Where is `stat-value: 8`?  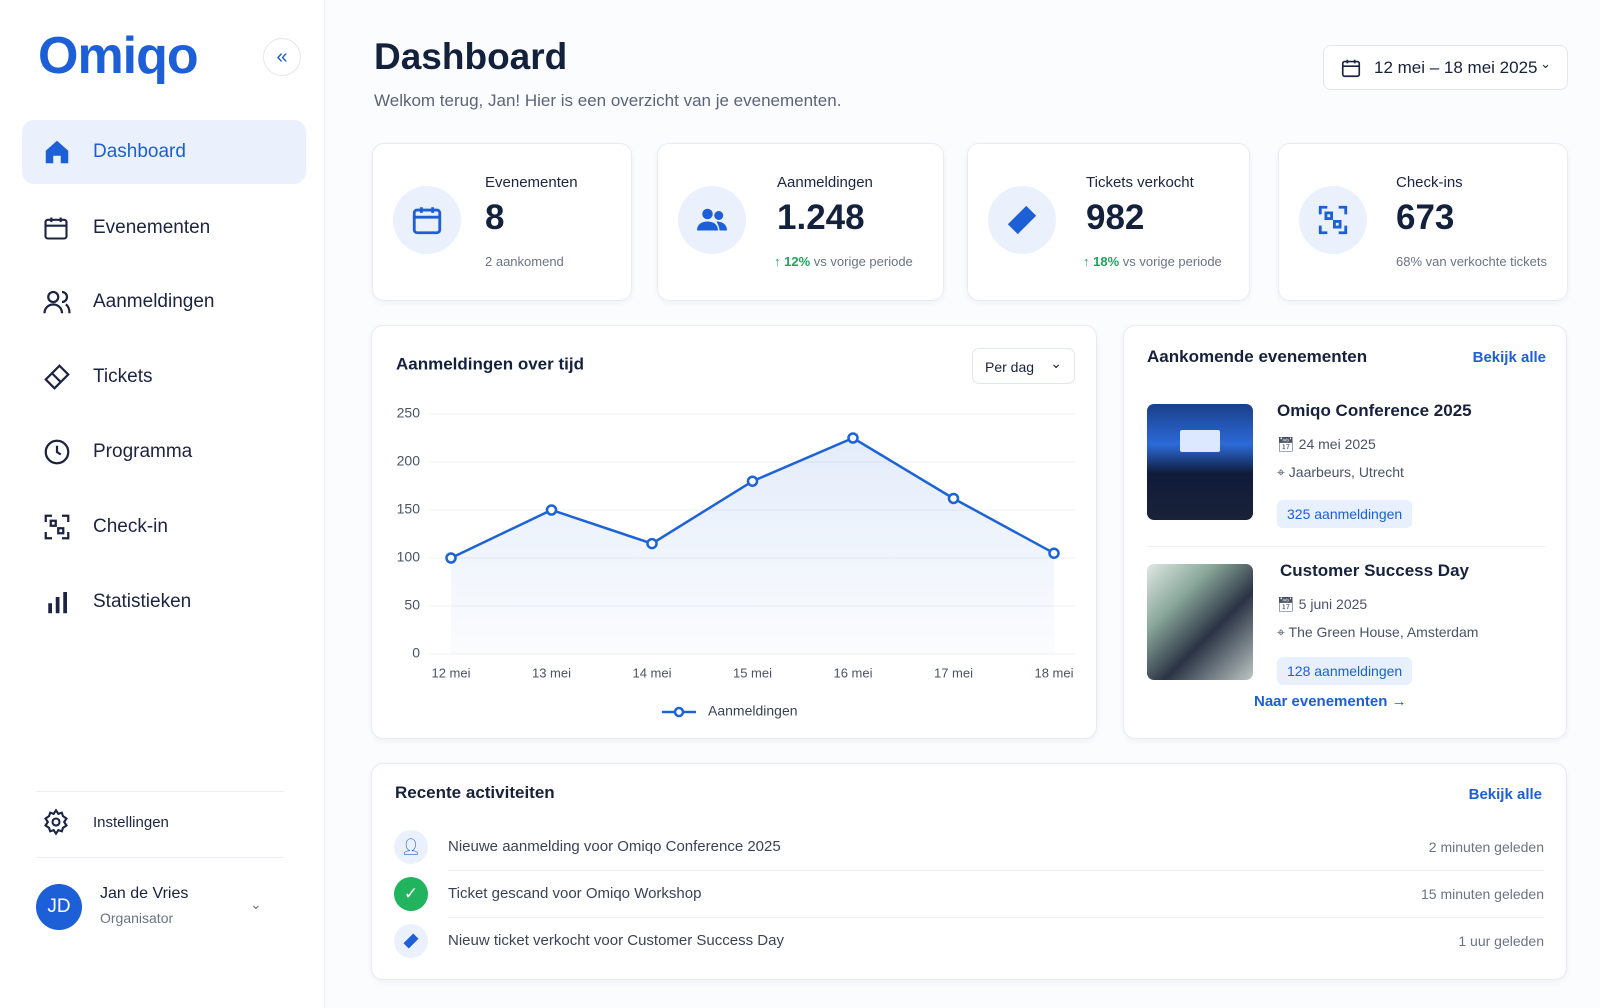 stat-value: 8 is located at coordinates (495, 217).